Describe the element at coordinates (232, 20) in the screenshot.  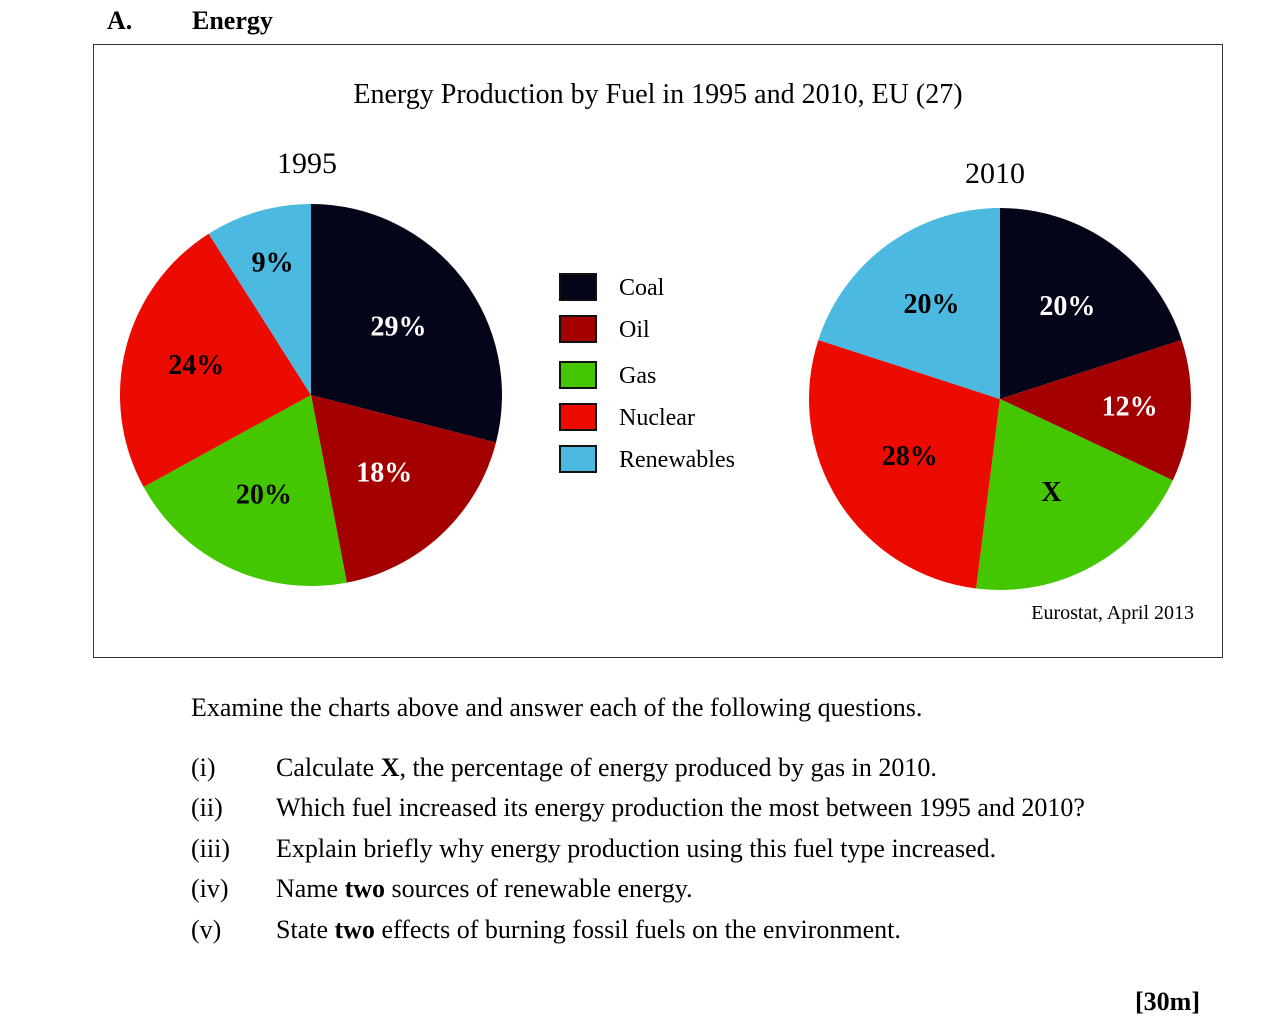
I see `section-title: Energy` at that location.